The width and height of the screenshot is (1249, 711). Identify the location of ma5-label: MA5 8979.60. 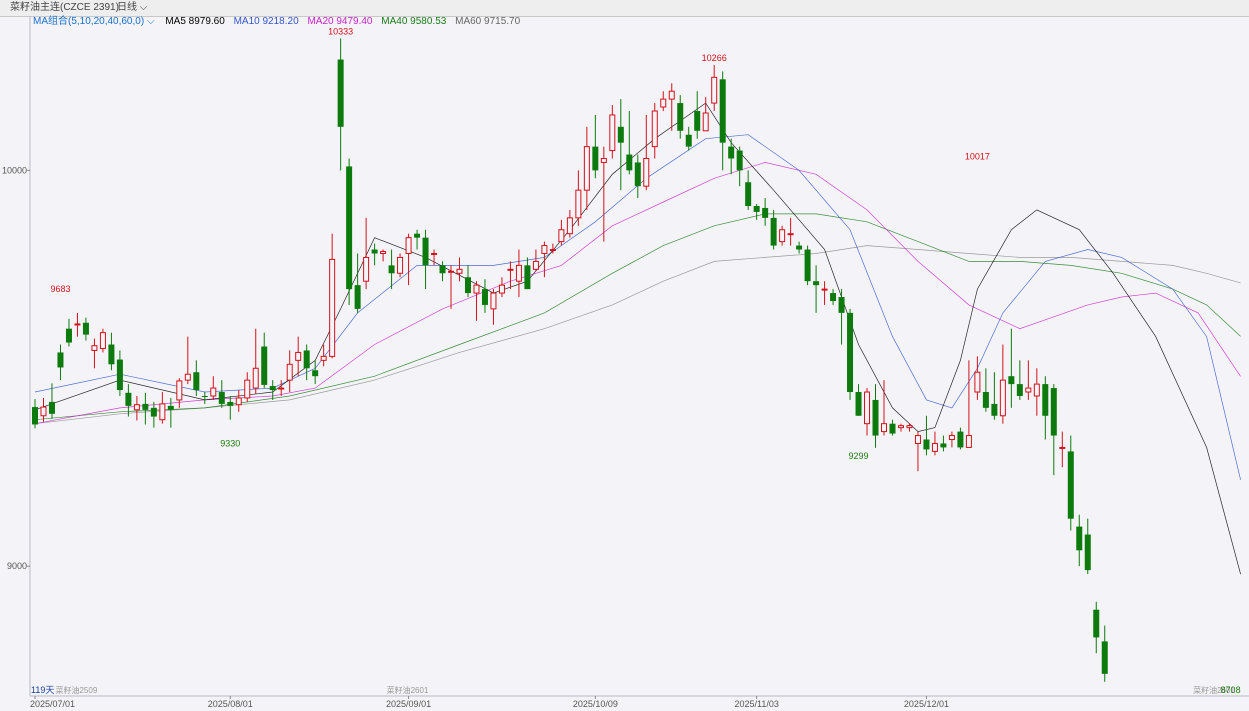
(195, 21).